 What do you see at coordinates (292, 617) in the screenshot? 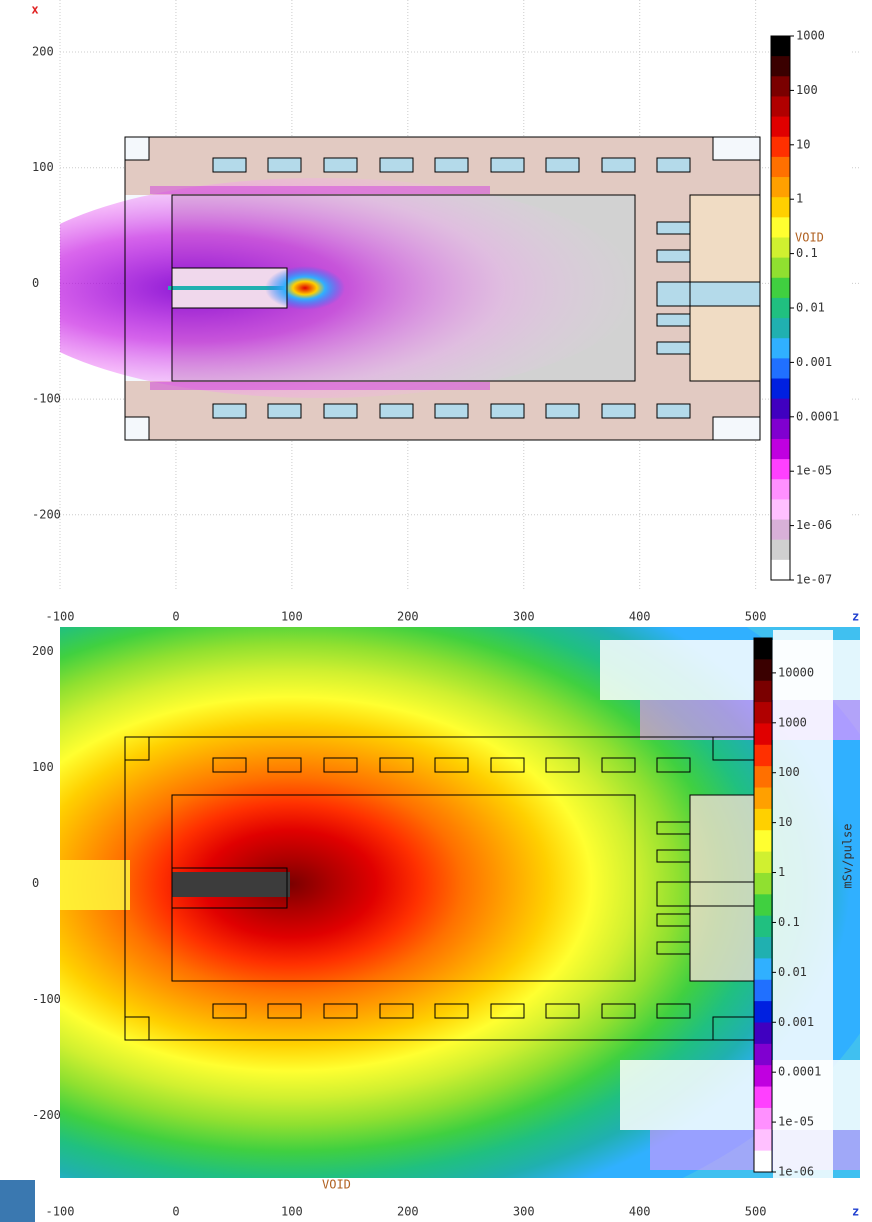
I see `x-tick-label: 100` at bounding box center [292, 617].